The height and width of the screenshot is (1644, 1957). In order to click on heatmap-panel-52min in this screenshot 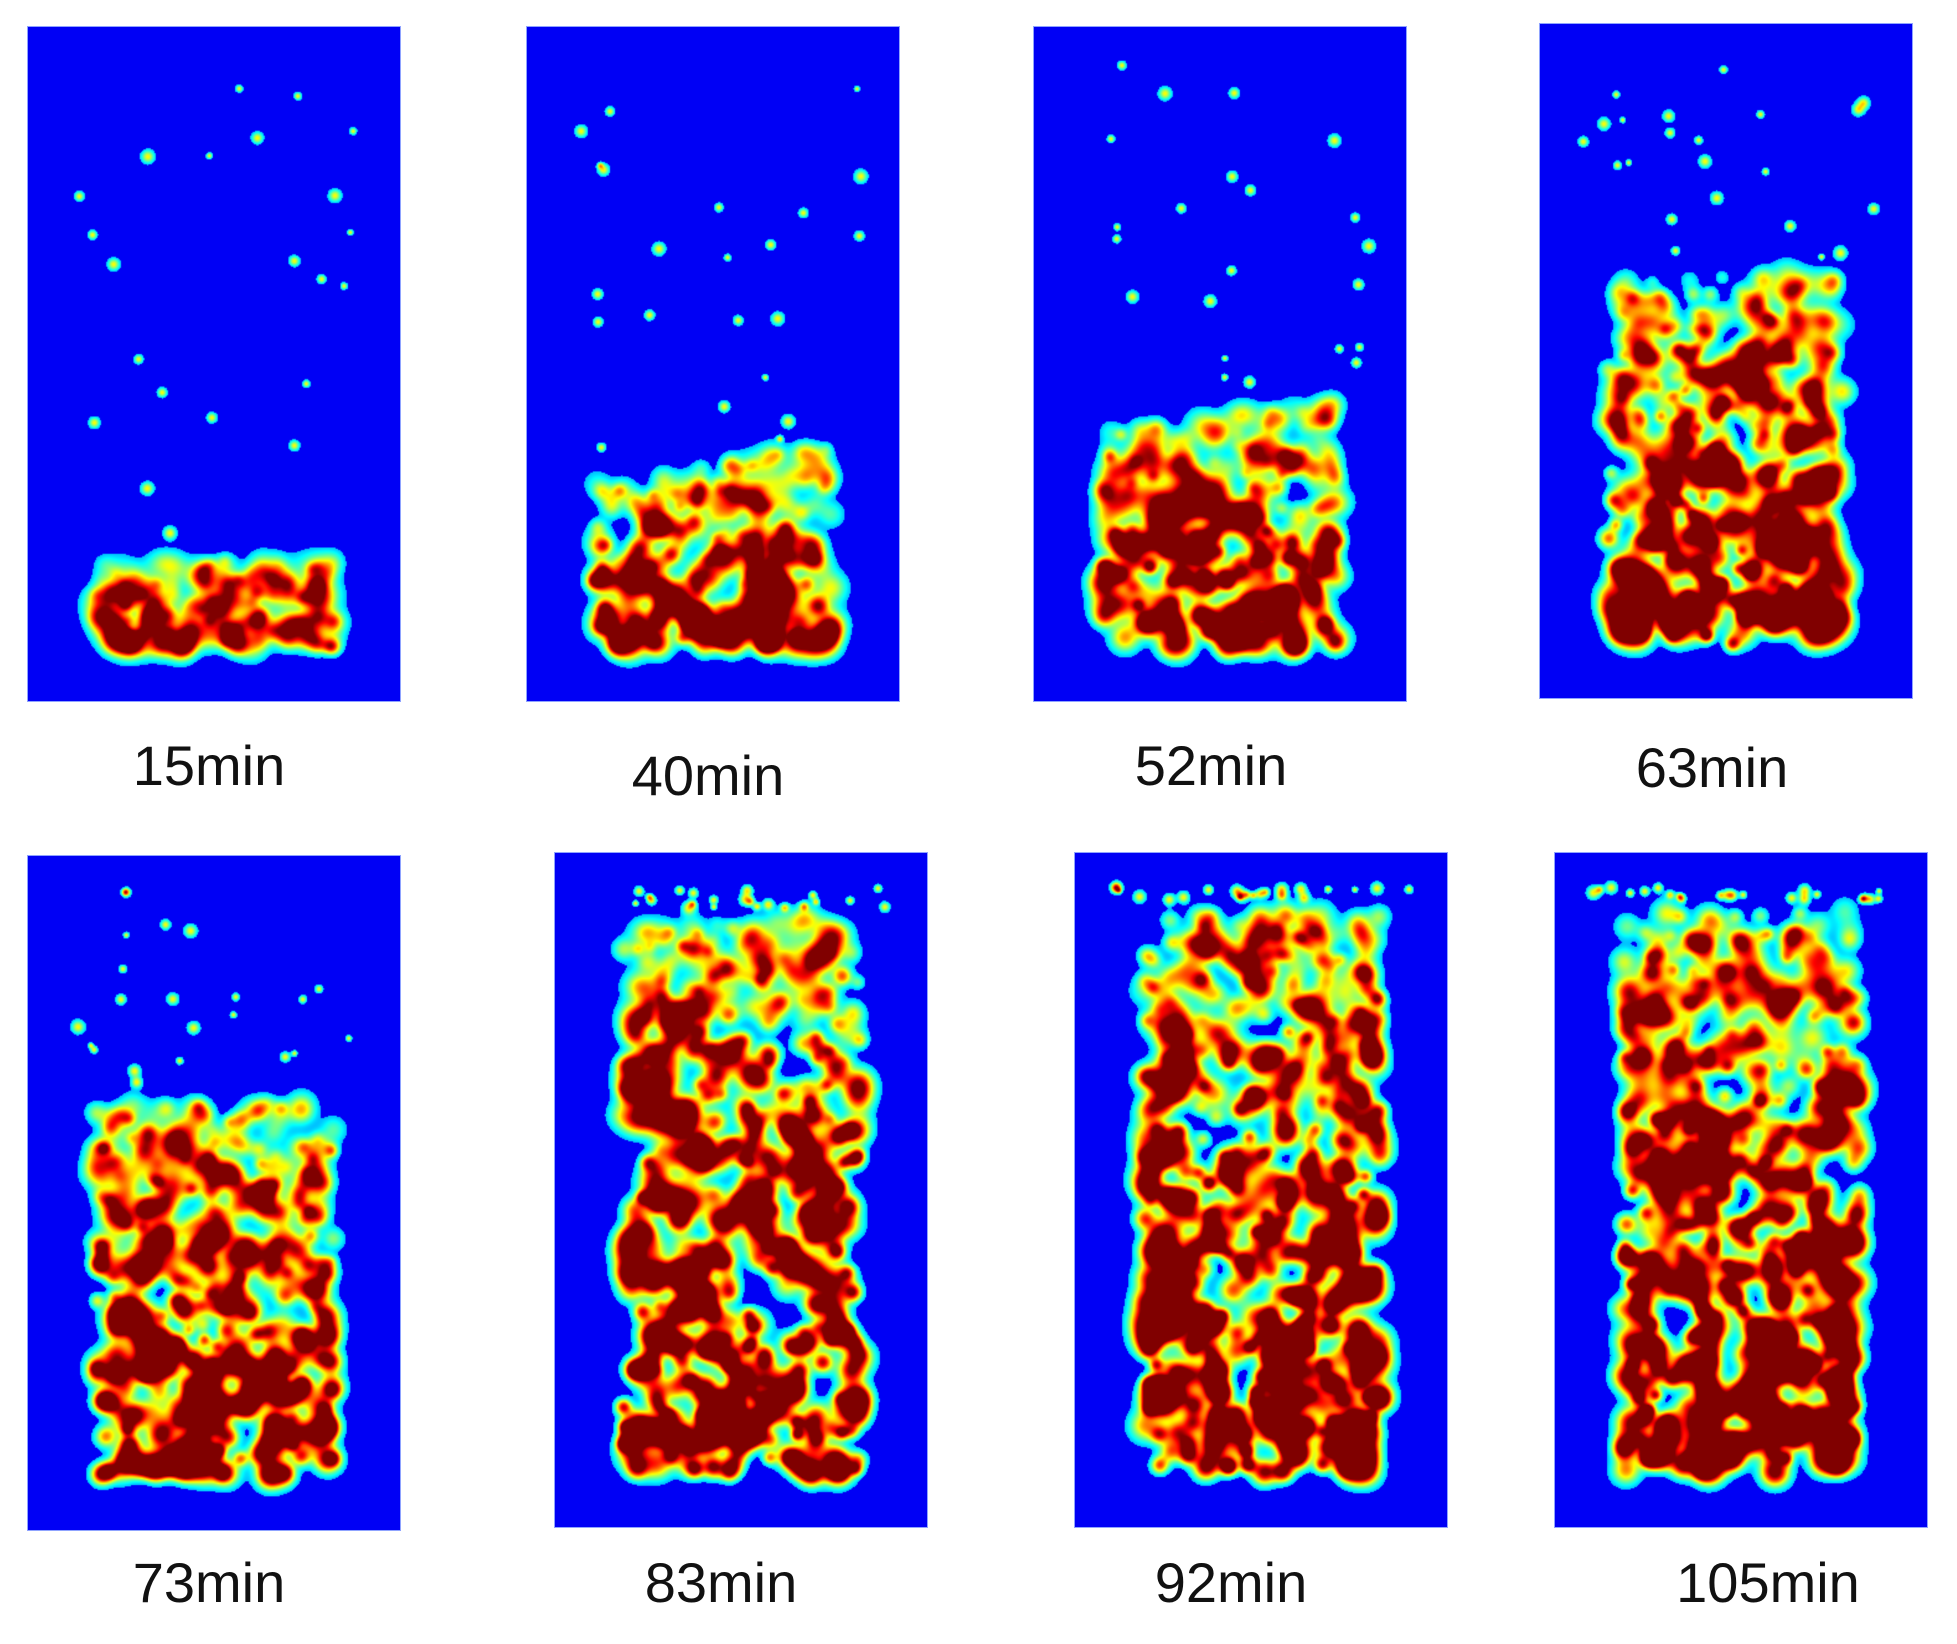, I will do `click(1220, 364)`.